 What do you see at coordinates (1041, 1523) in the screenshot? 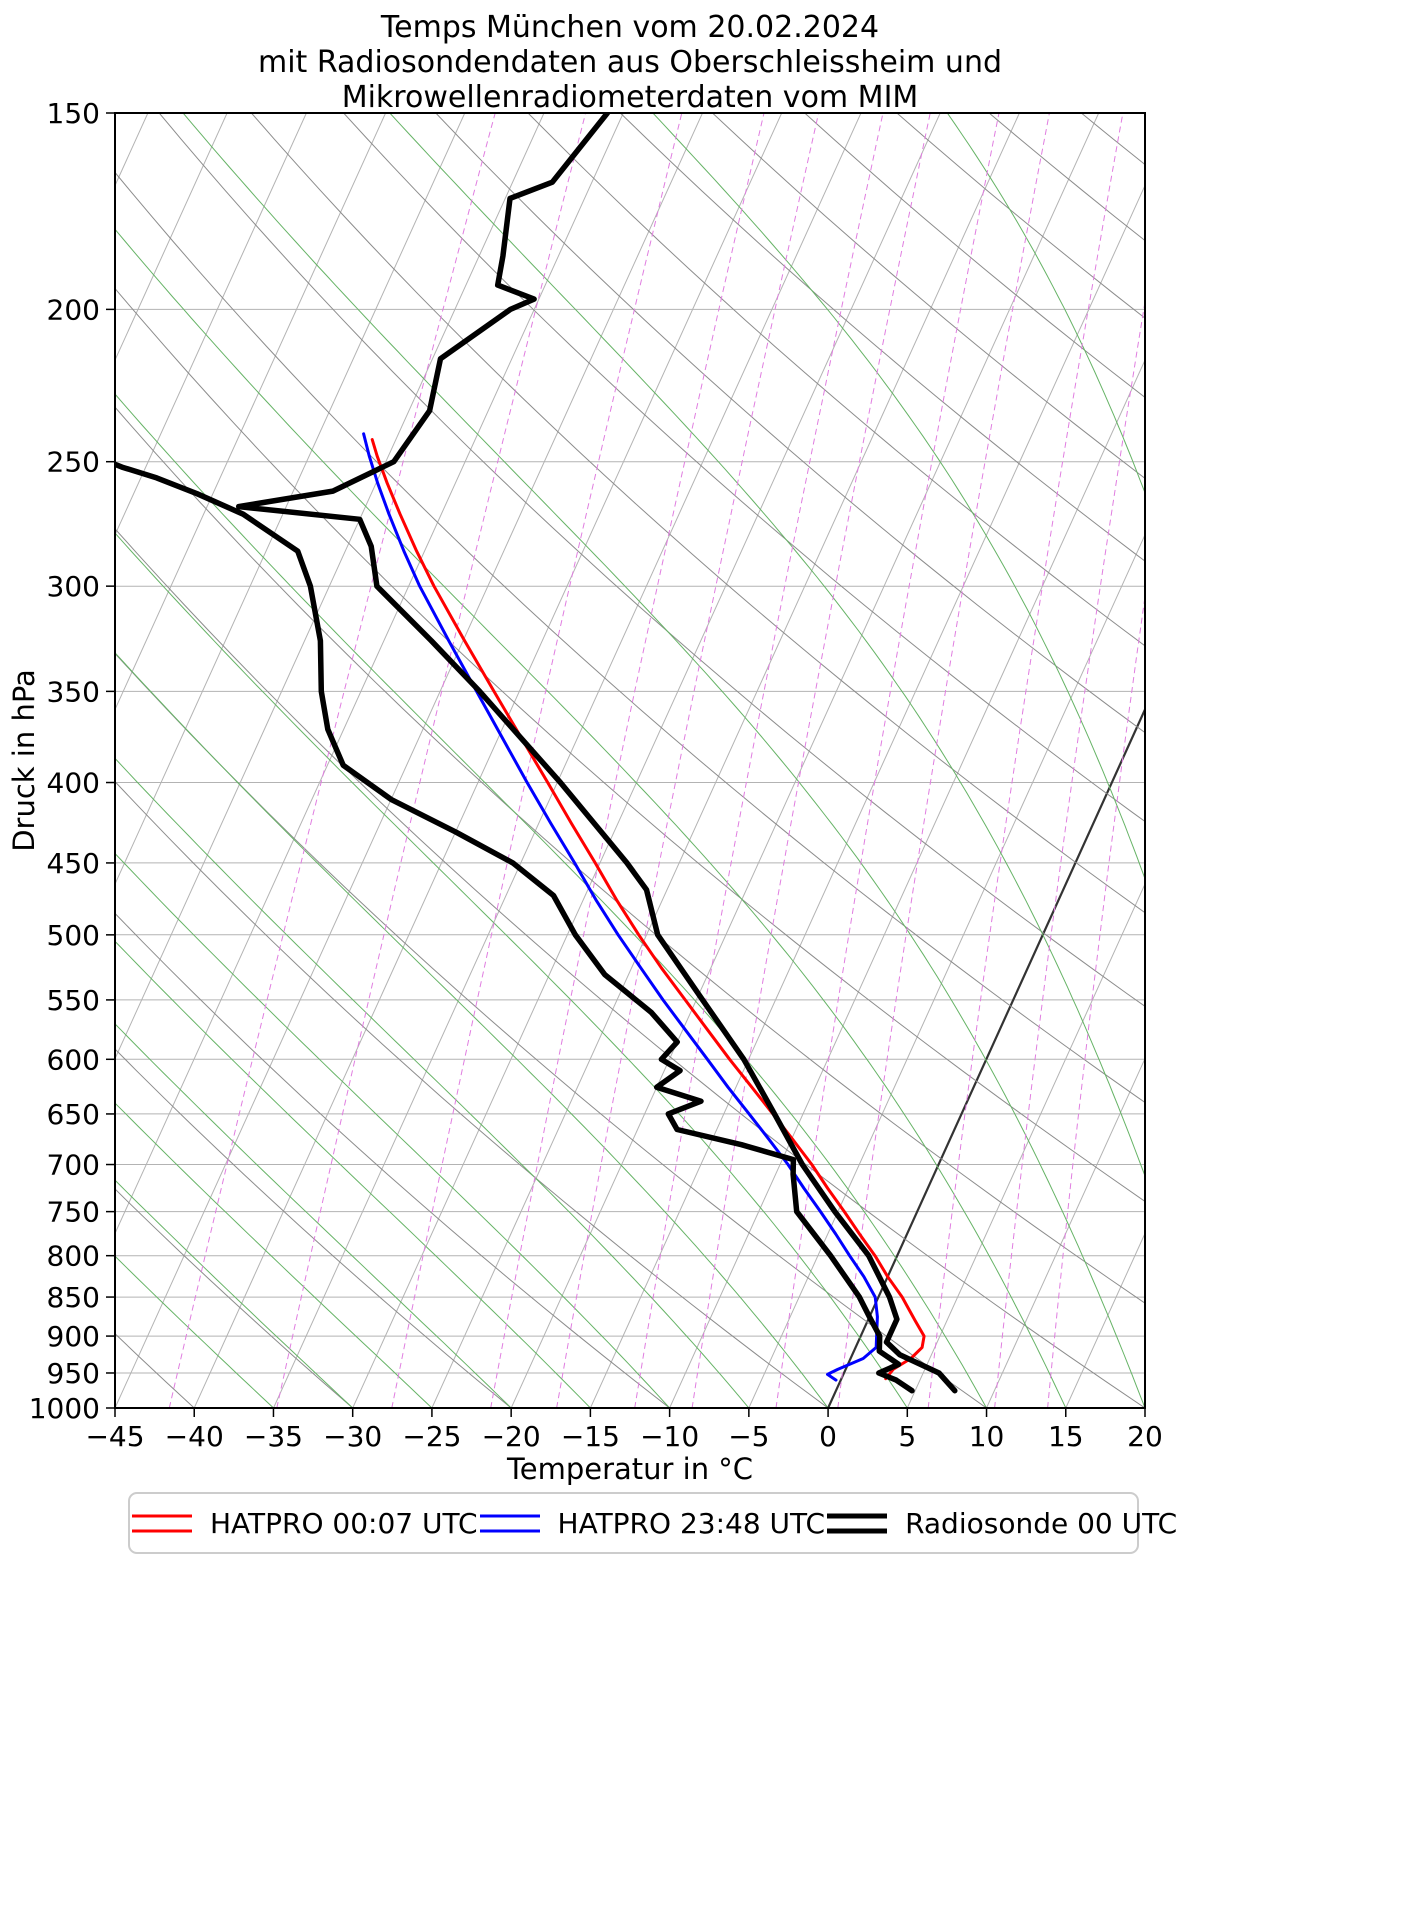
I see `legend-label: Radiosonde 00 UTC` at bounding box center [1041, 1523].